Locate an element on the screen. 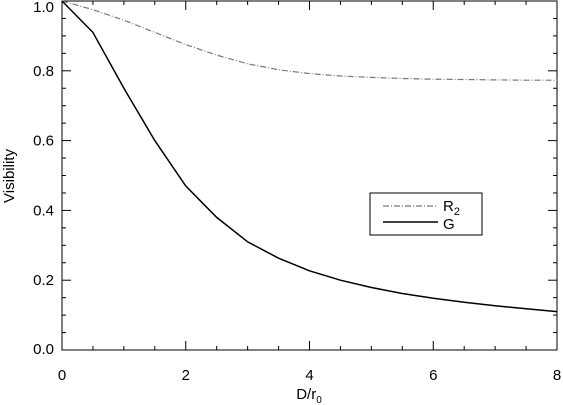 The width and height of the screenshot is (563, 405). legend-box is located at coordinates (426, 214).